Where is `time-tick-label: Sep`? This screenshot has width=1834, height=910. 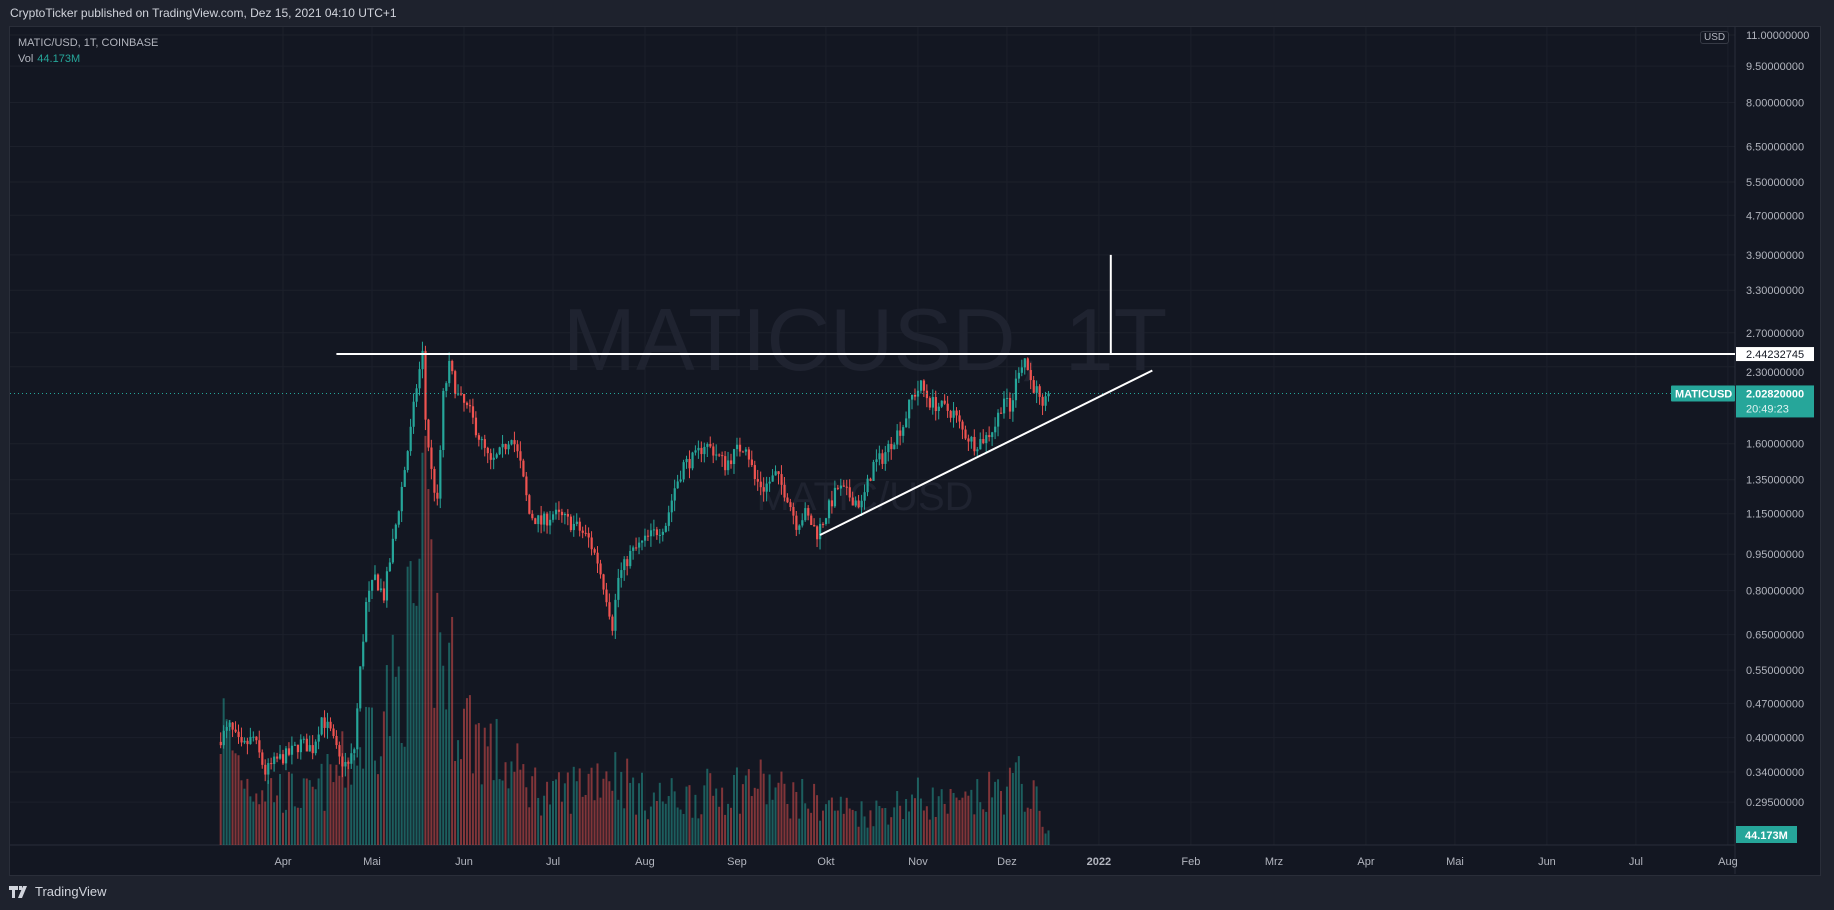
time-tick-label: Sep is located at coordinates (737, 862).